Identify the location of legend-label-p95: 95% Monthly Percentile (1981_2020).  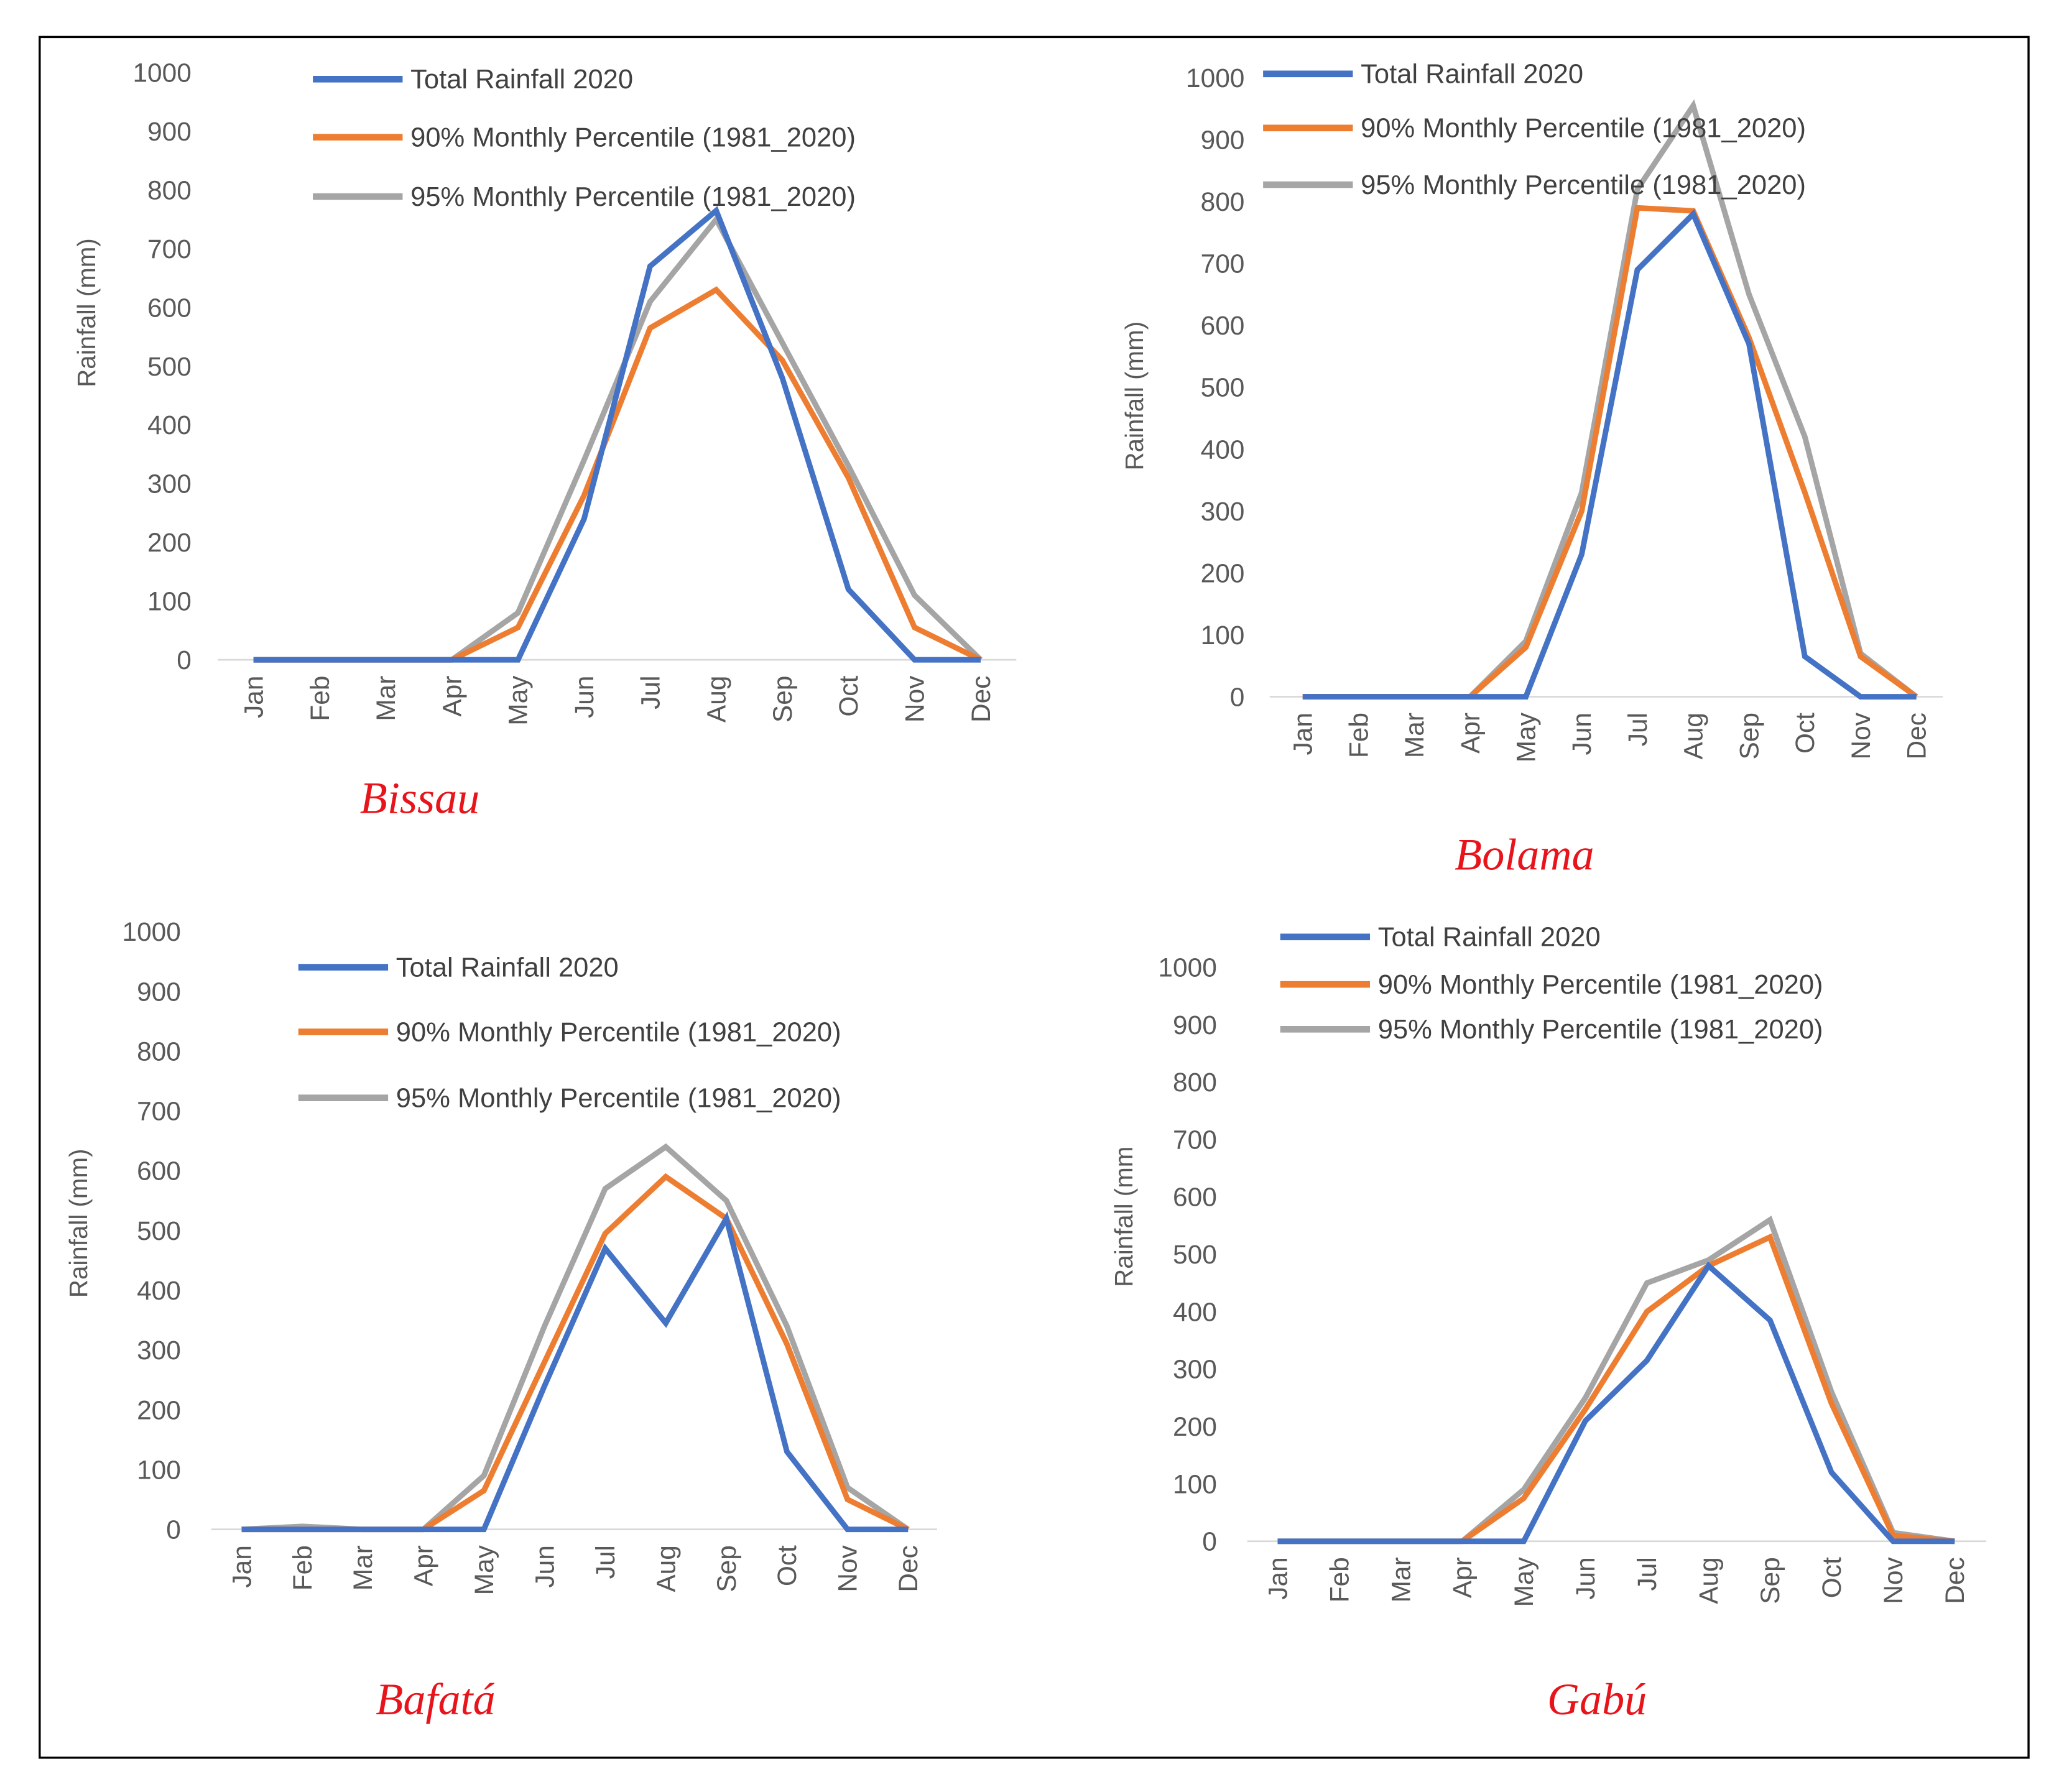
(633, 197).